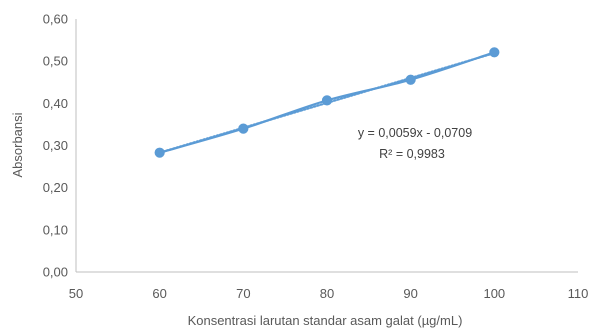  Describe the element at coordinates (415, 133) in the screenshot. I see `trendline-equation: y = 0,0059x - 0,0709` at that location.